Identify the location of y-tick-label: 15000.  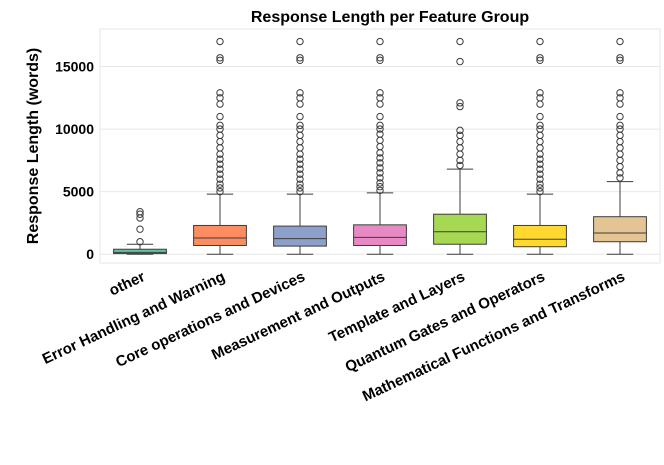
(74, 67).